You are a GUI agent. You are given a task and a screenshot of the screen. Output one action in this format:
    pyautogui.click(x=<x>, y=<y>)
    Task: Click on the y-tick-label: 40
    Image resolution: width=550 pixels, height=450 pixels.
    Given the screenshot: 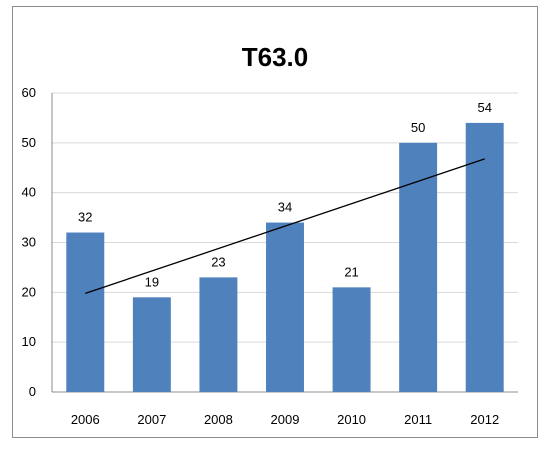 What is the action you would take?
    pyautogui.click(x=29, y=192)
    